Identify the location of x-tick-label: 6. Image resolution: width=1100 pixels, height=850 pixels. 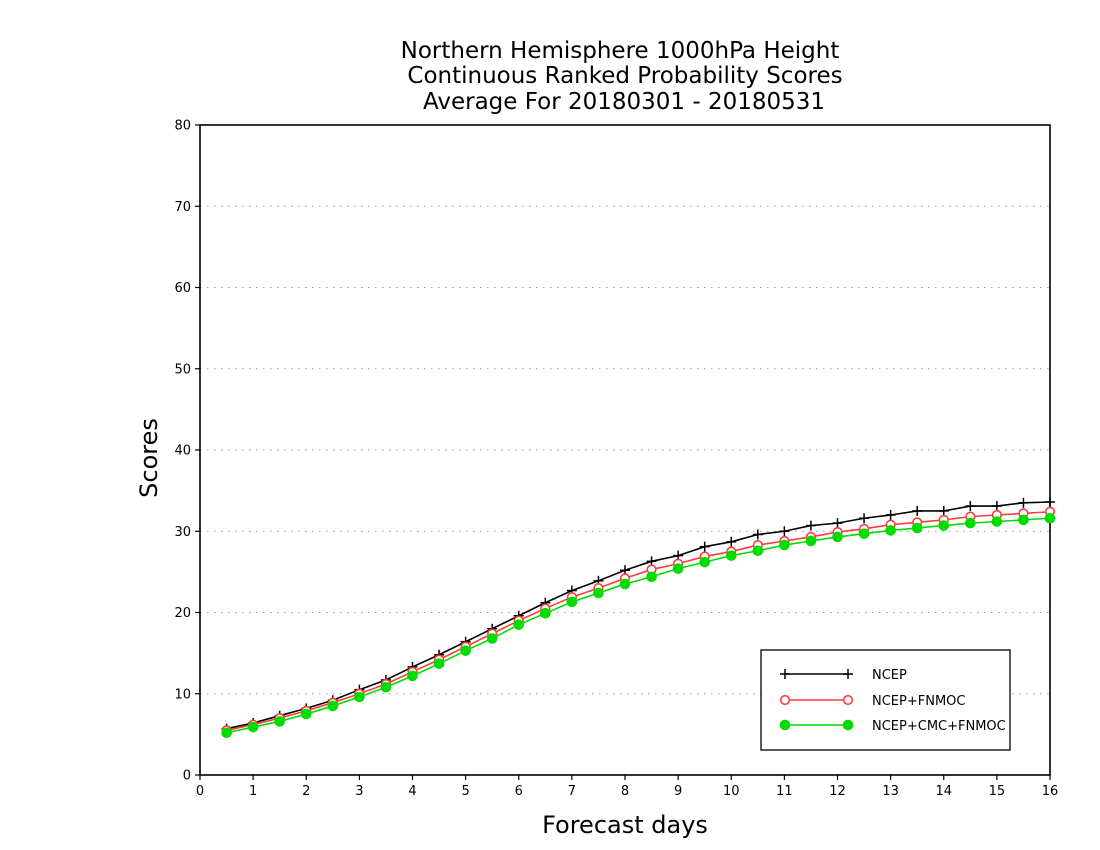
(519, 791).